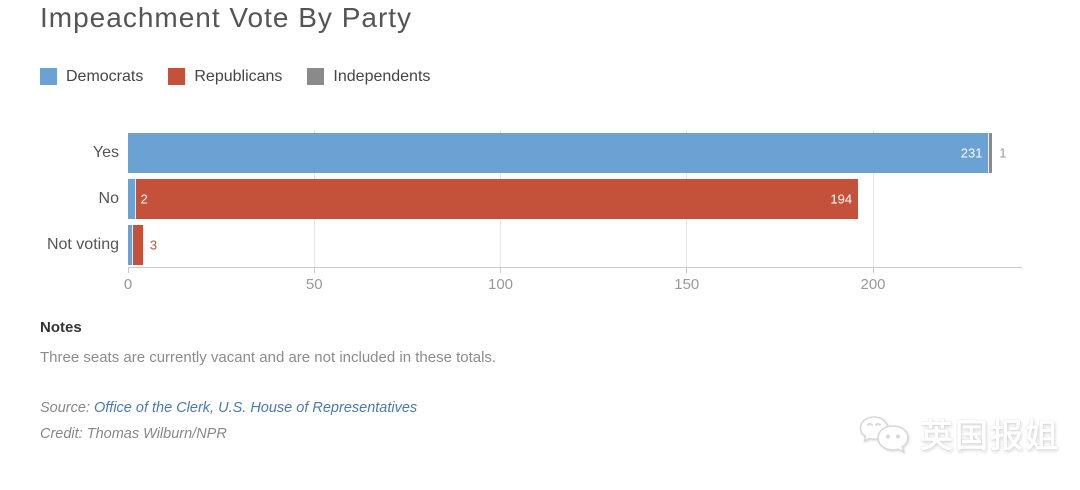 This screenshot has height=490, width=1080. I want to click on x-axis-tick-label: 200, so click(873, 284).